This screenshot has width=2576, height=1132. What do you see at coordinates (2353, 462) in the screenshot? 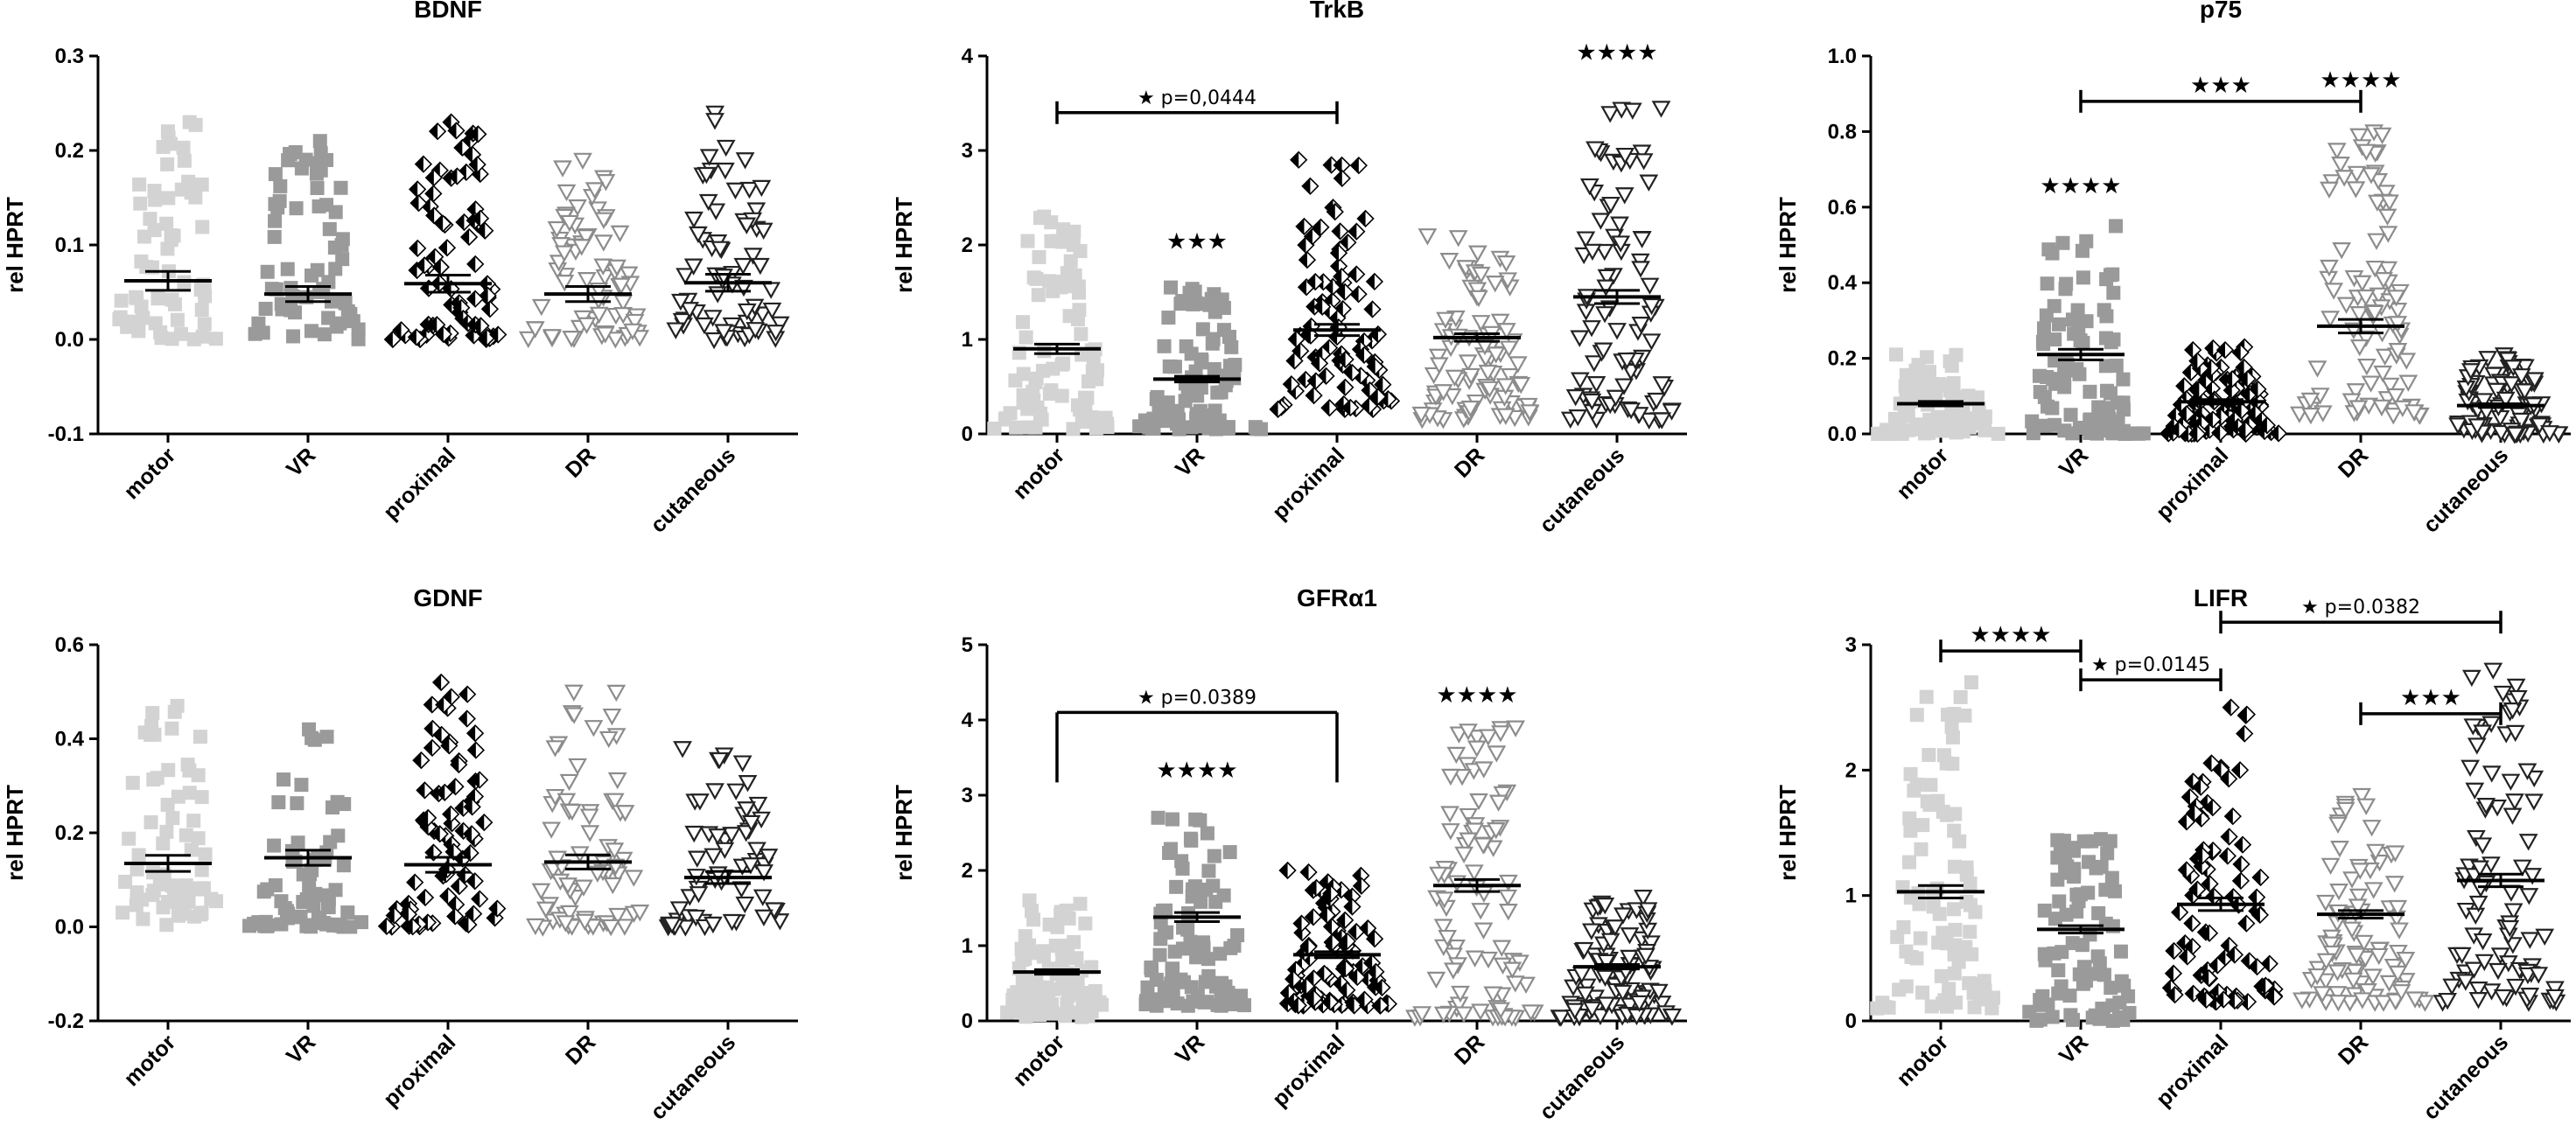
I see `x-tick-label-dr: DR` at bounding box center [2353, 462].